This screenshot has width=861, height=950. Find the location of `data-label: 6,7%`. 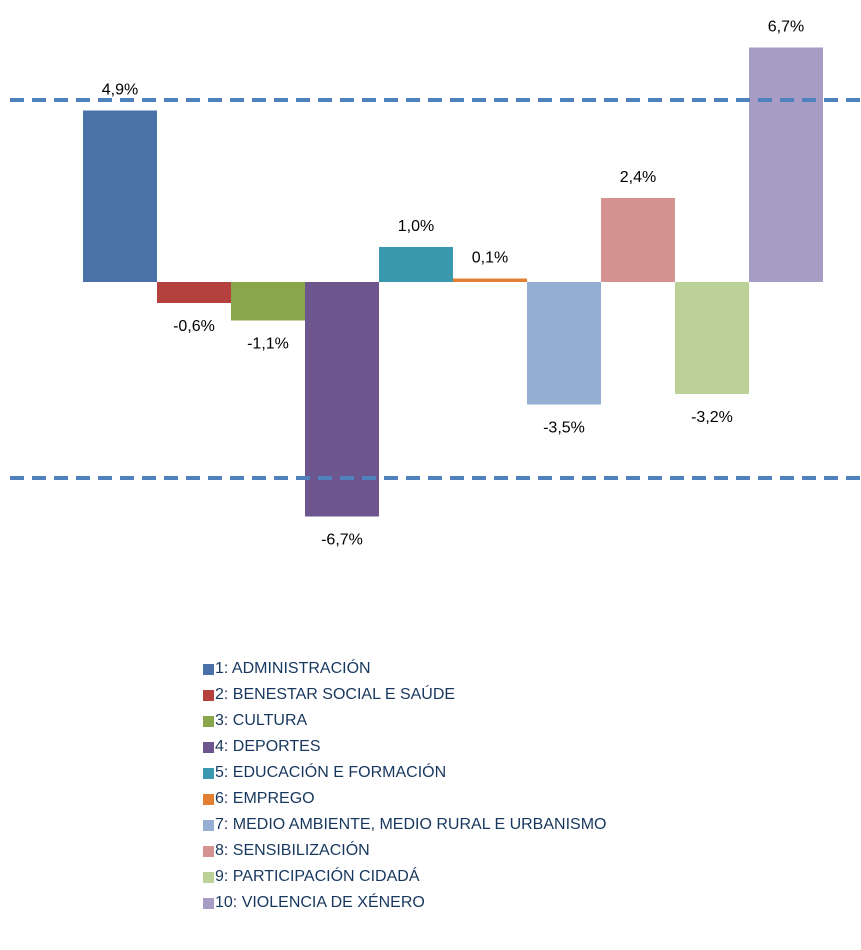

data-label: 6,7% is located at coordinates (786, 27).